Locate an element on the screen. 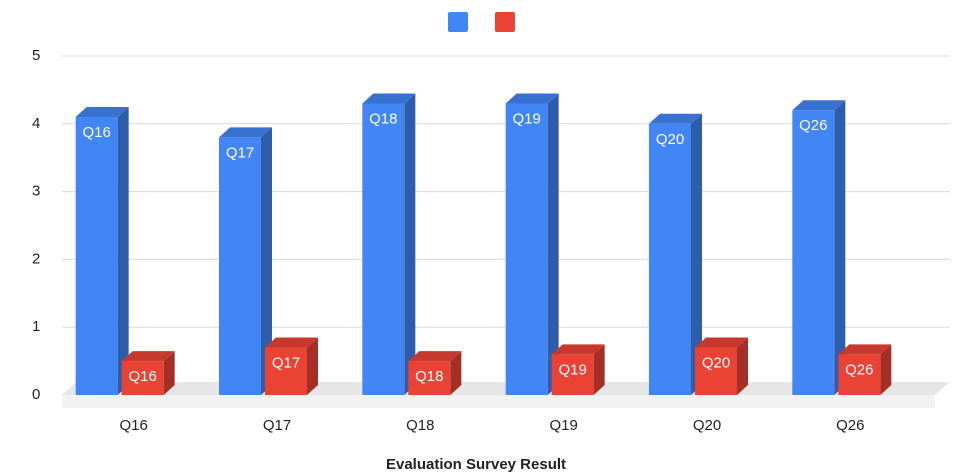 The height and width of the screenshot is (476, 953). y-tick-label: 1 is located at coordinates (36, 326).